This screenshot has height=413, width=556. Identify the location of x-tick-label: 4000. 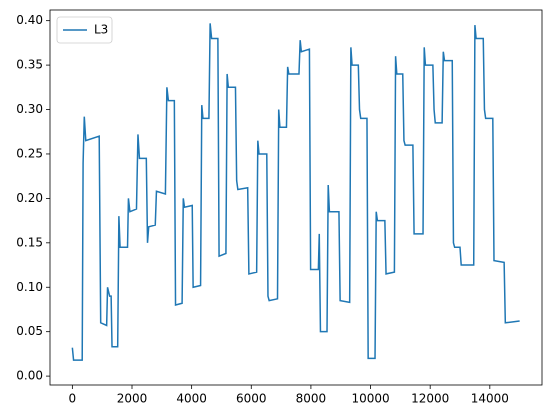
(191, 399).